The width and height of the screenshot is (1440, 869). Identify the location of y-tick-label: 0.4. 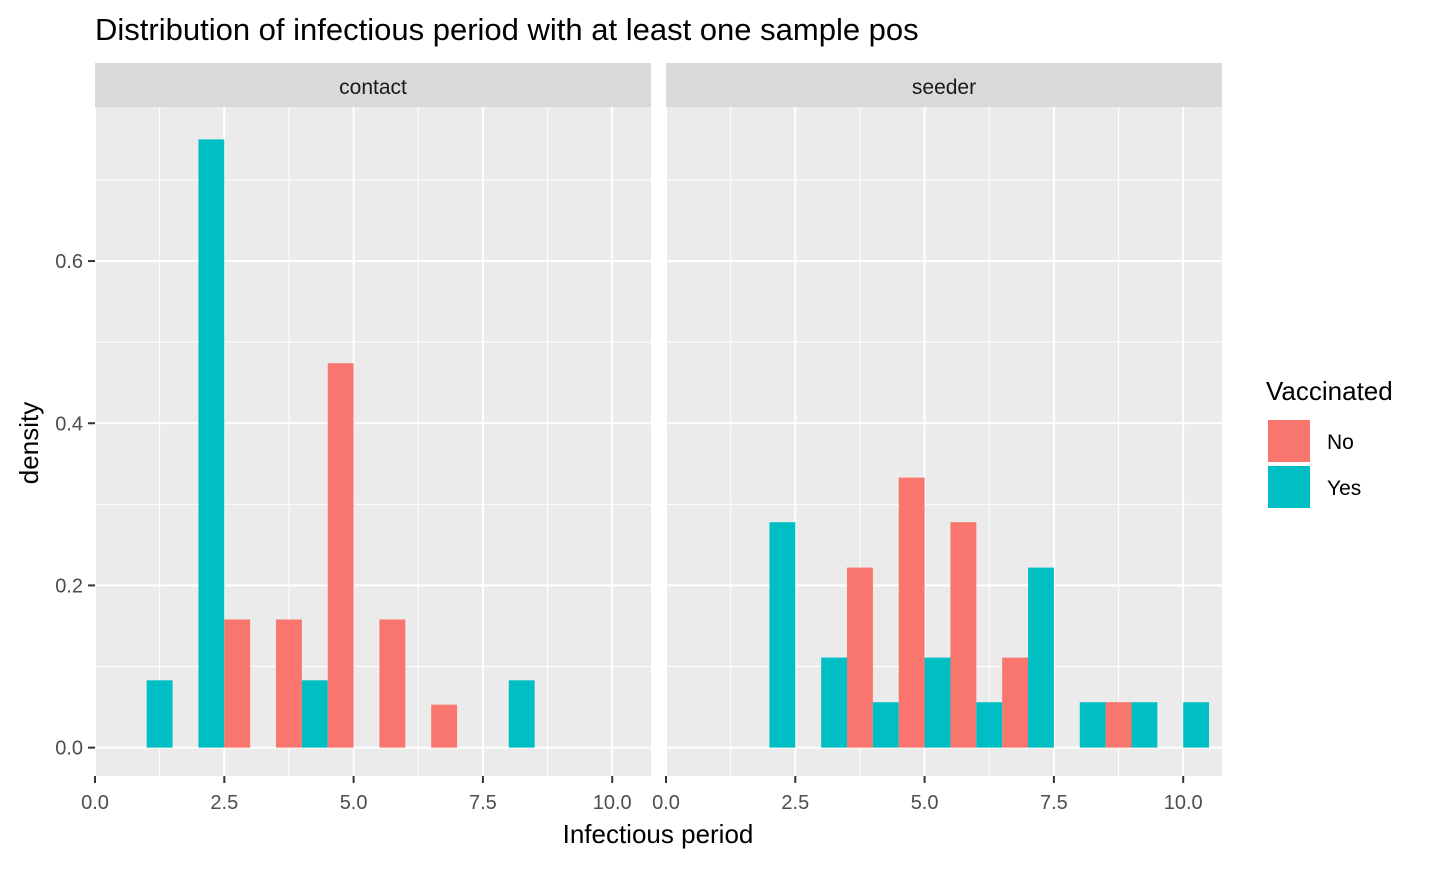
(69, 424).